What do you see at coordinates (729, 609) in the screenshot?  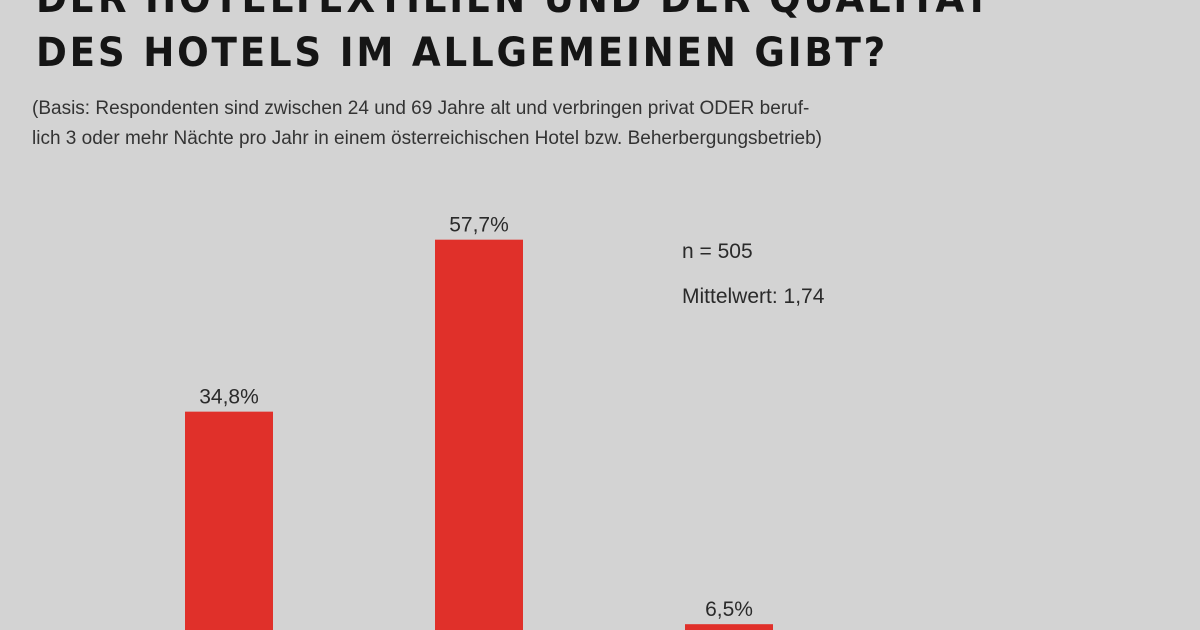 I see `data-label-3: 6,5%` at bounding box center [729, 609].